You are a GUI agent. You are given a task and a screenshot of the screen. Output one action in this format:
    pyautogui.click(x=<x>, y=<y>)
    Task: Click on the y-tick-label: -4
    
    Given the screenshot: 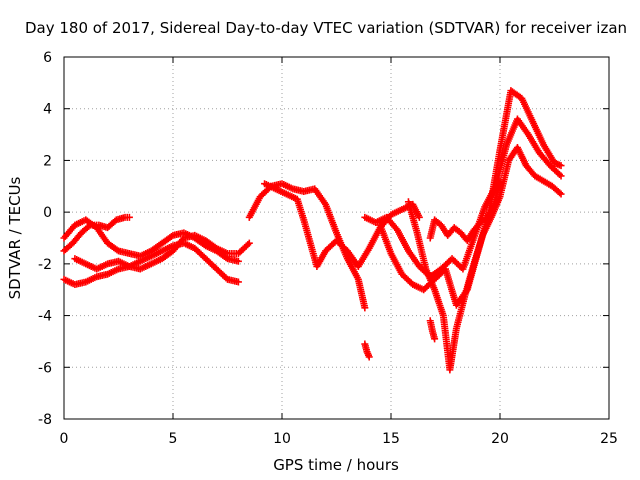 What is the action you would take?
    pyautogui.click(x=45, y=317)
    